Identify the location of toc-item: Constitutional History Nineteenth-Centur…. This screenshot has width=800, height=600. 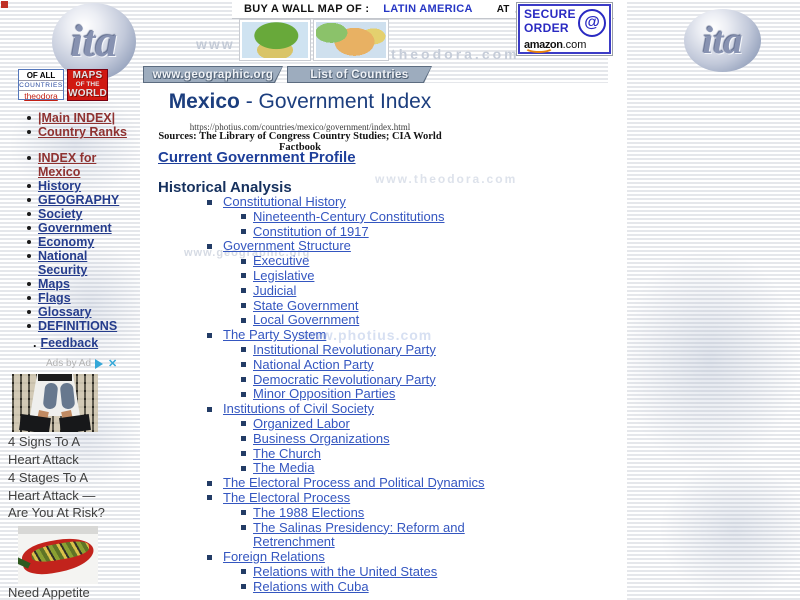
(407, 217).